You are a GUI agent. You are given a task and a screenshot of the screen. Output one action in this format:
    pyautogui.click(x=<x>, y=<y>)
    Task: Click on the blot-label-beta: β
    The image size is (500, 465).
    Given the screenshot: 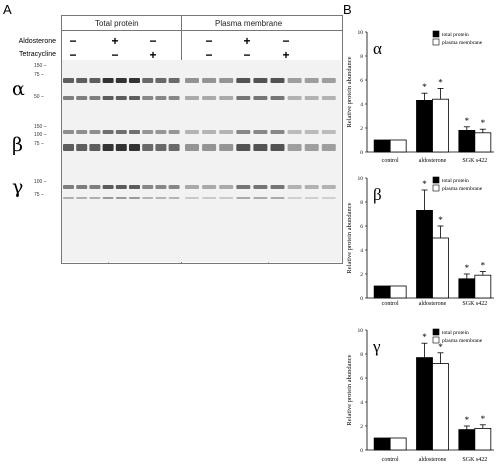 What is the action you would take?
    pyautogui.click(x=17, y=145)
    